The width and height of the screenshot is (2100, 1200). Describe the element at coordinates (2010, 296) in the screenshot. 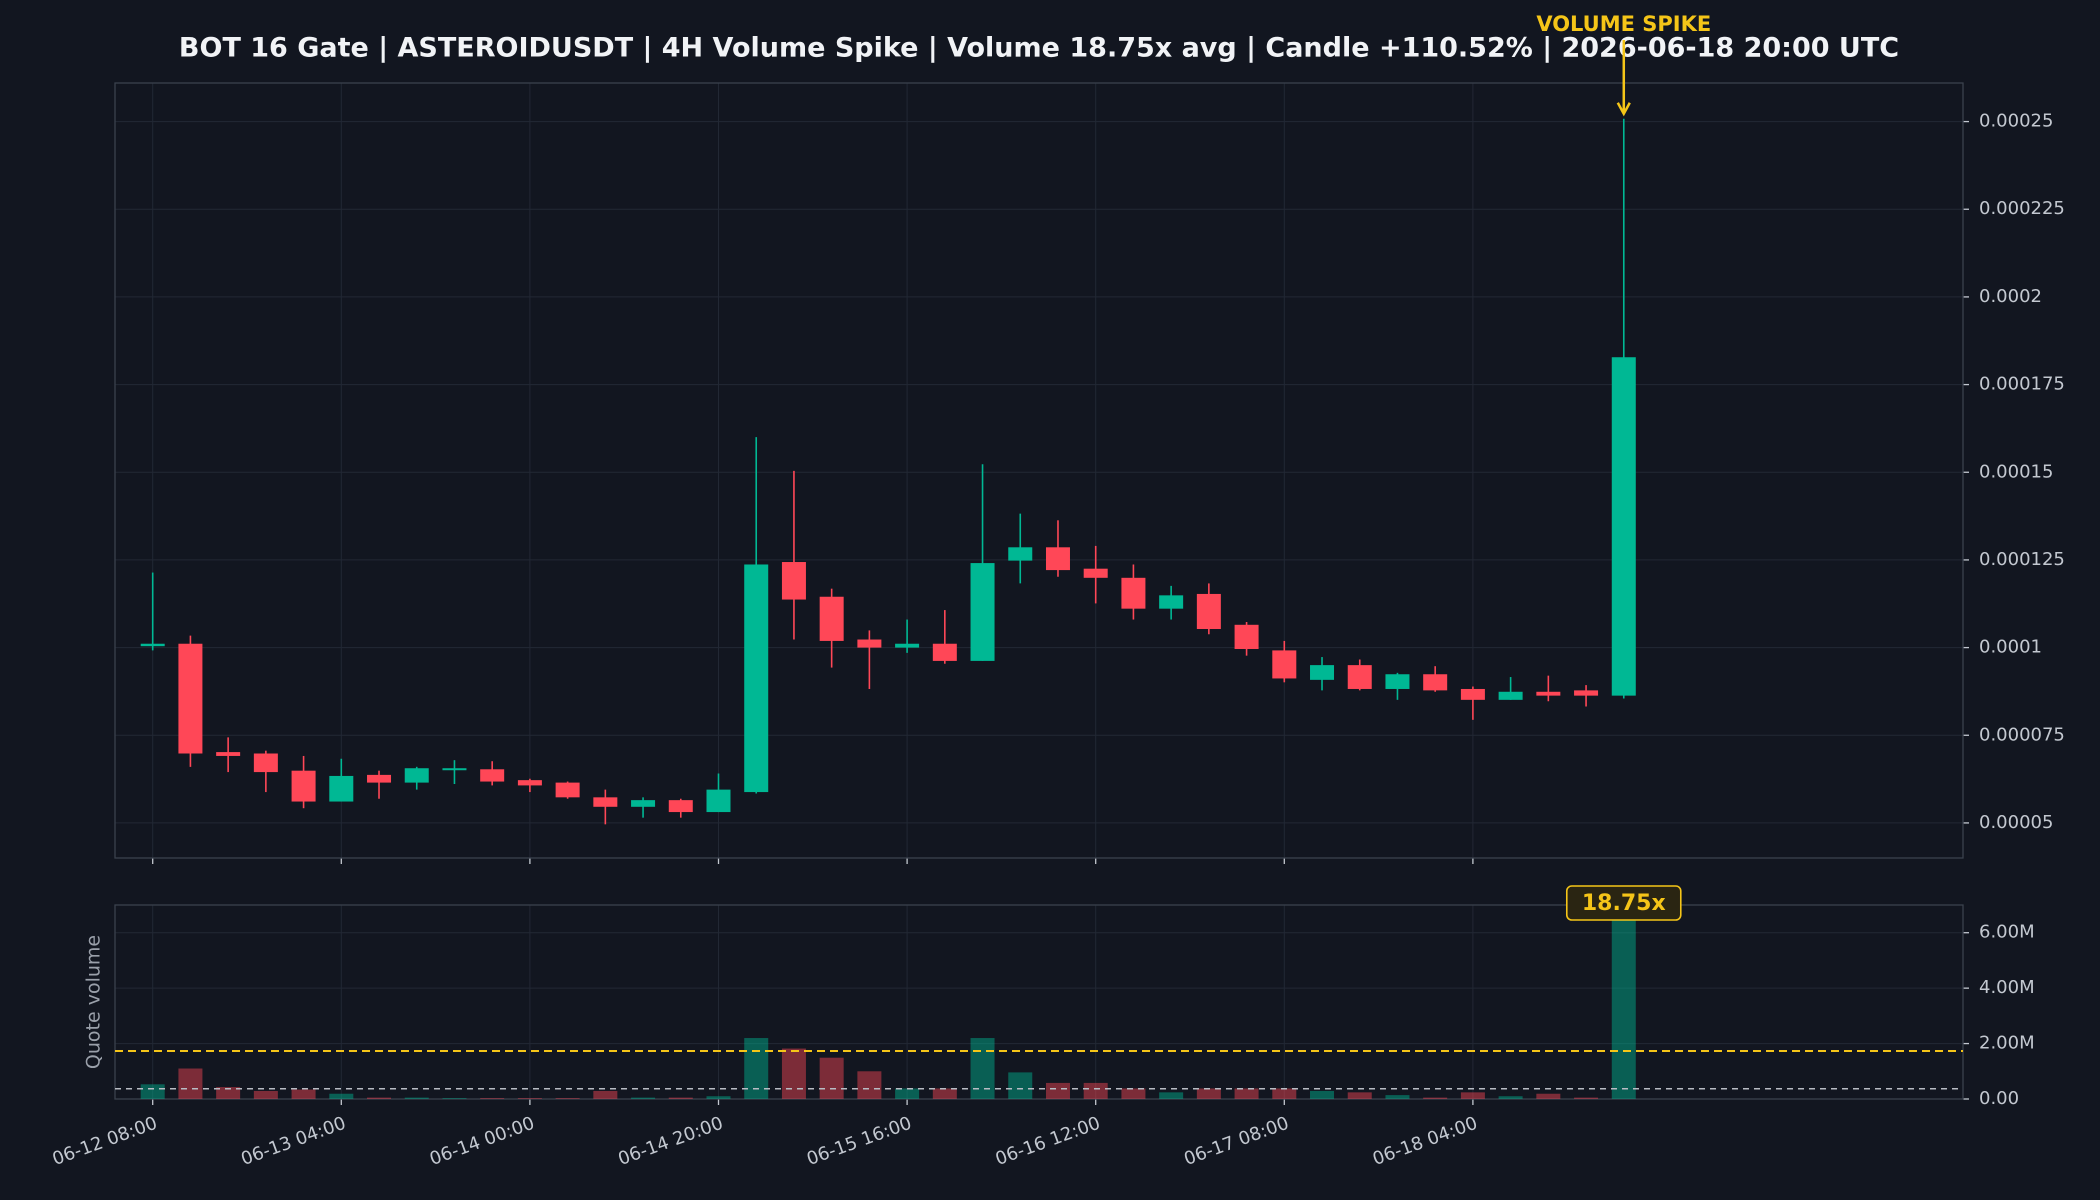

I see `y-tick-label: 0.0002` at that location.